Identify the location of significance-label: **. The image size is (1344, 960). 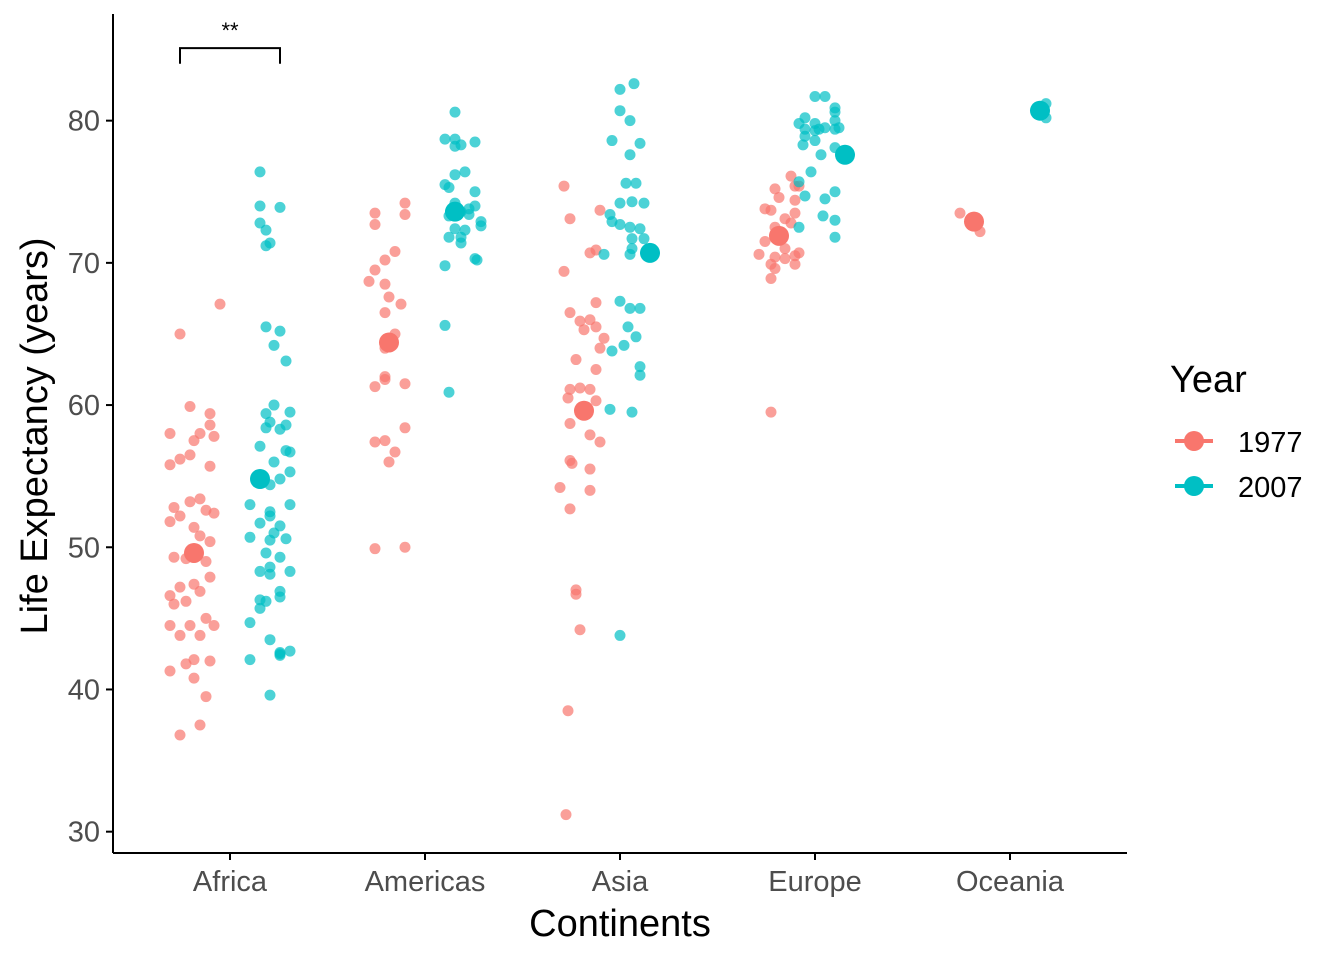
(230, 30).